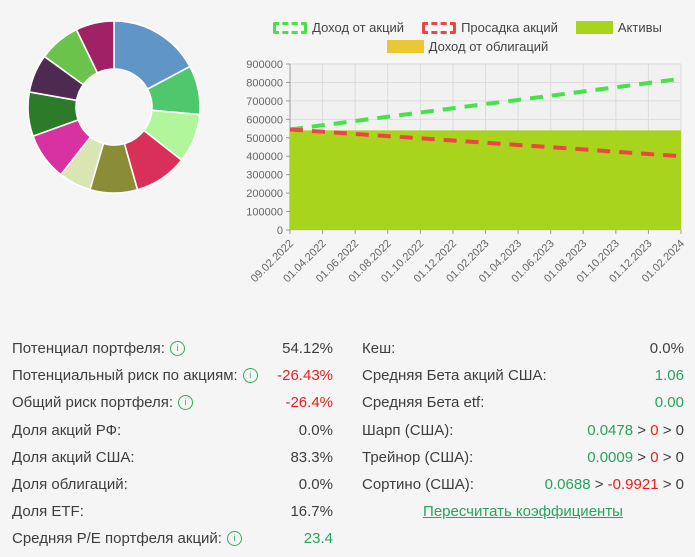  Describe the element at coordinates (418, 484) in the screenshot. I see `stat-label: Сортино (США):` at that location.